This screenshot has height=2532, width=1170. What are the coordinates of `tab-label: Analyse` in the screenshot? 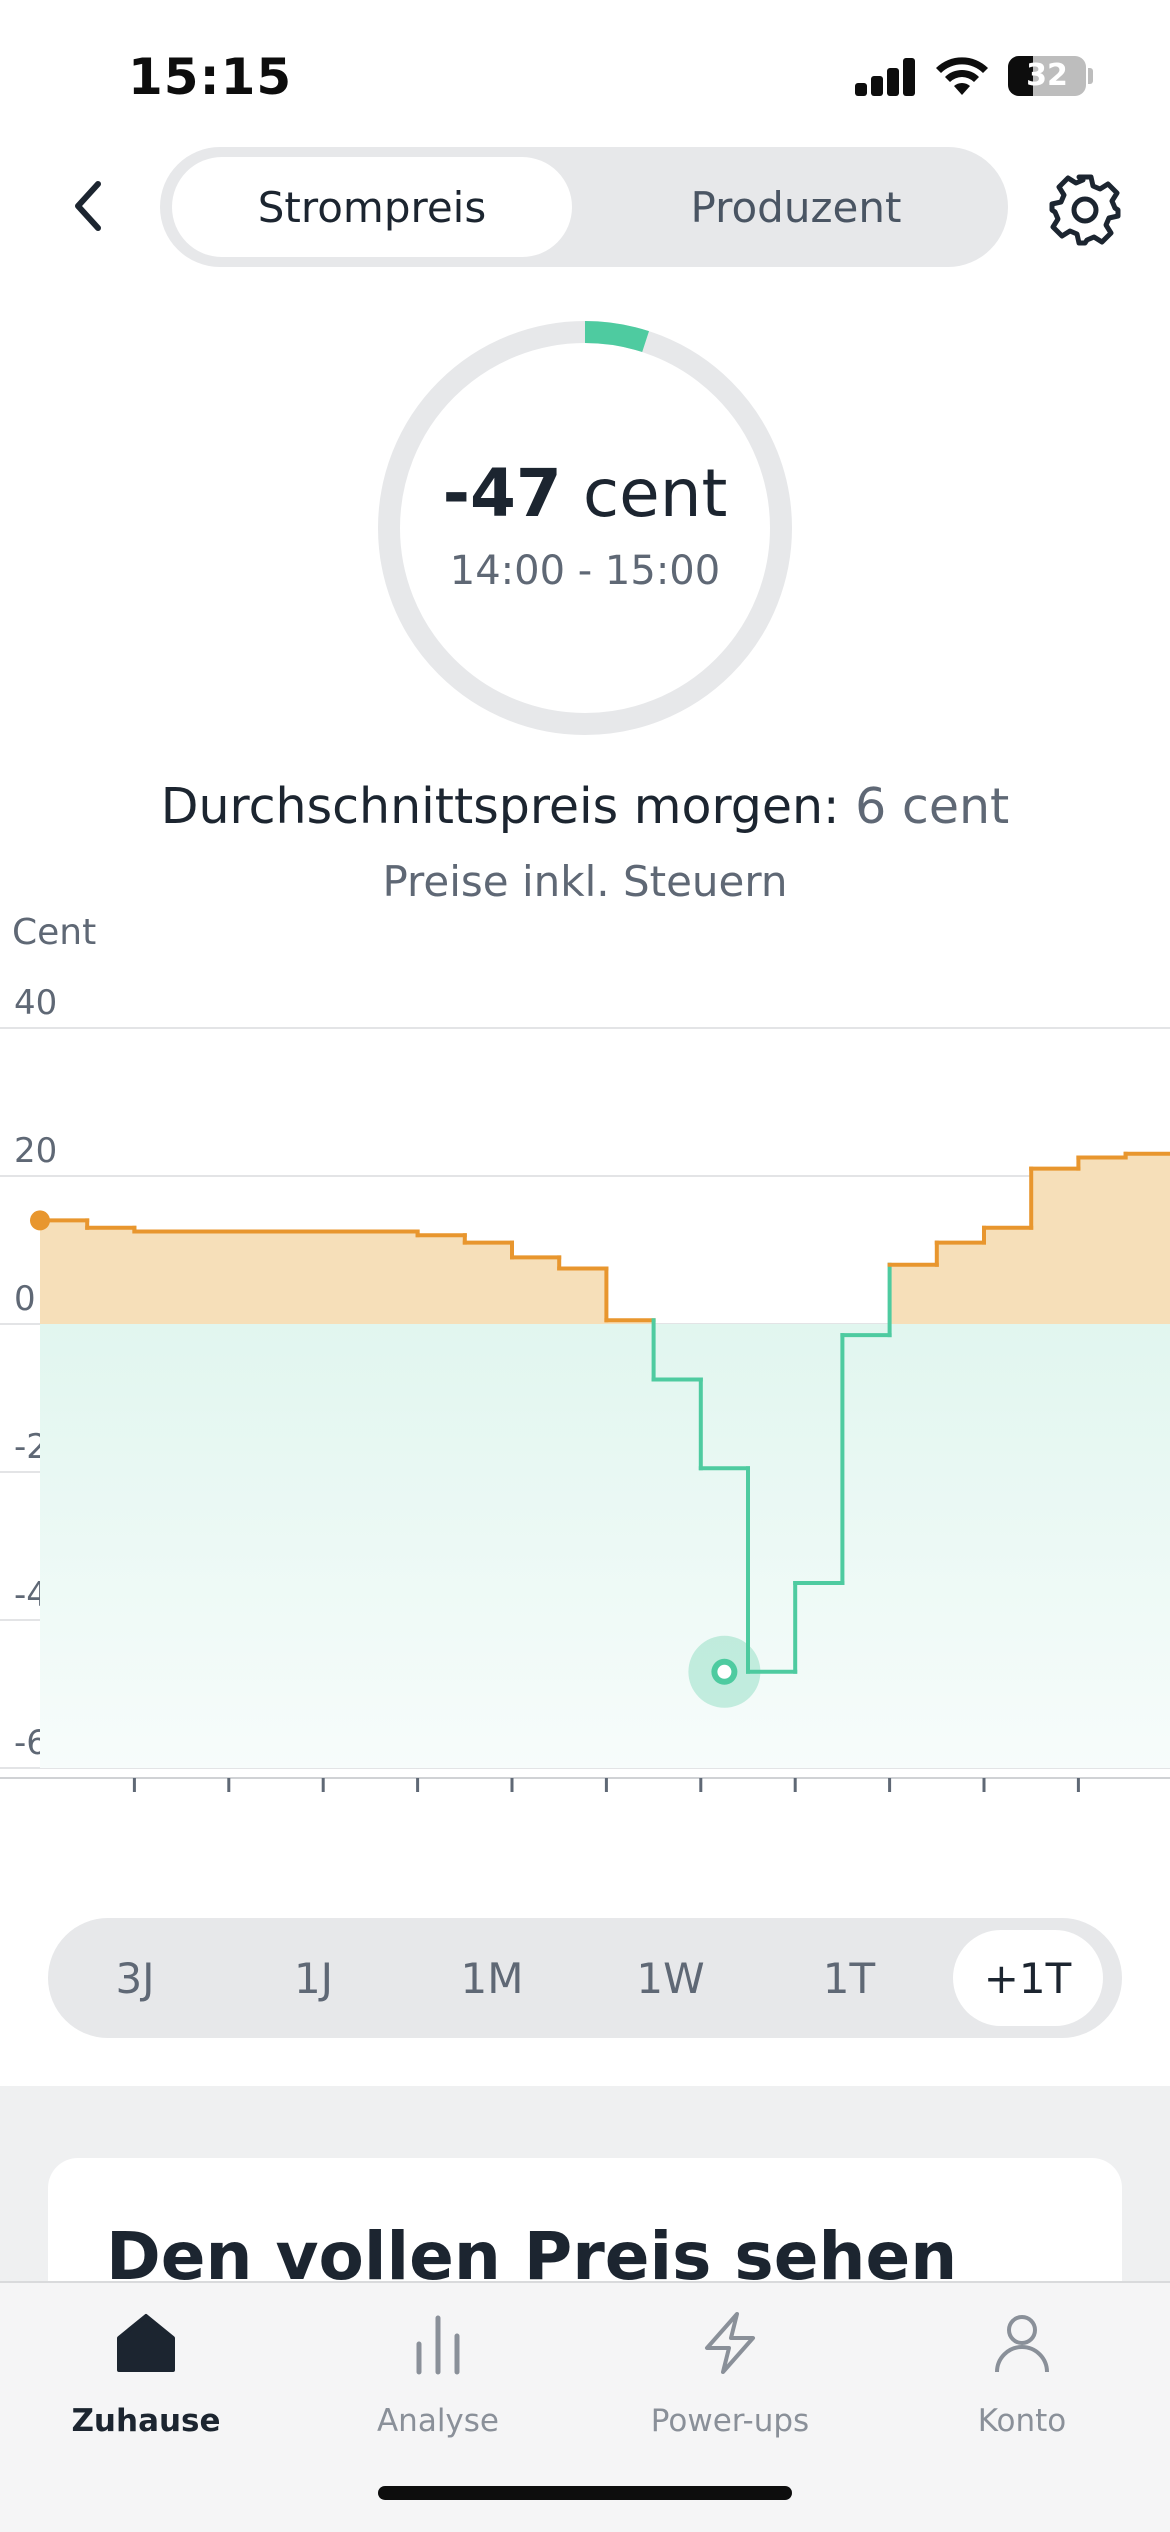 It's located at (438, 2421).